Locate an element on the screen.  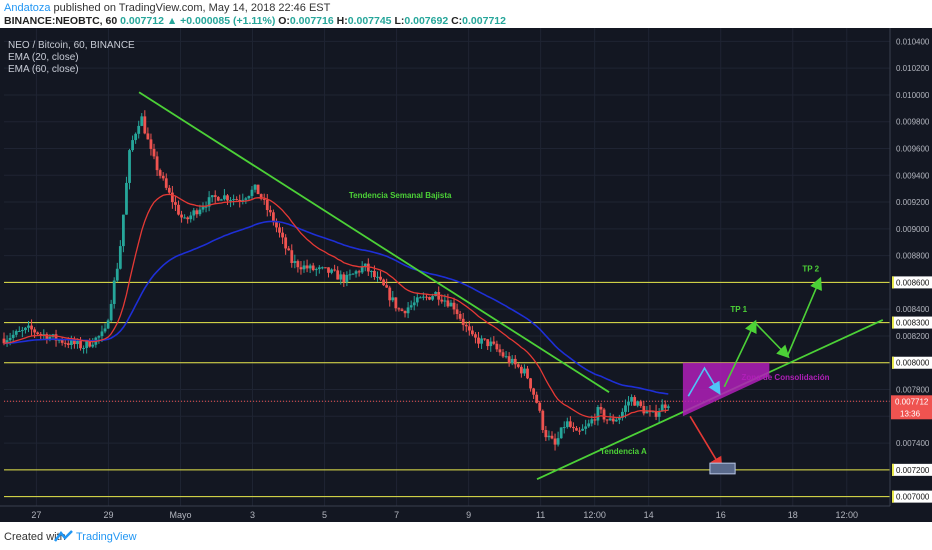
price-tick-label: 0.010200 is located at coordinates (913, 68).